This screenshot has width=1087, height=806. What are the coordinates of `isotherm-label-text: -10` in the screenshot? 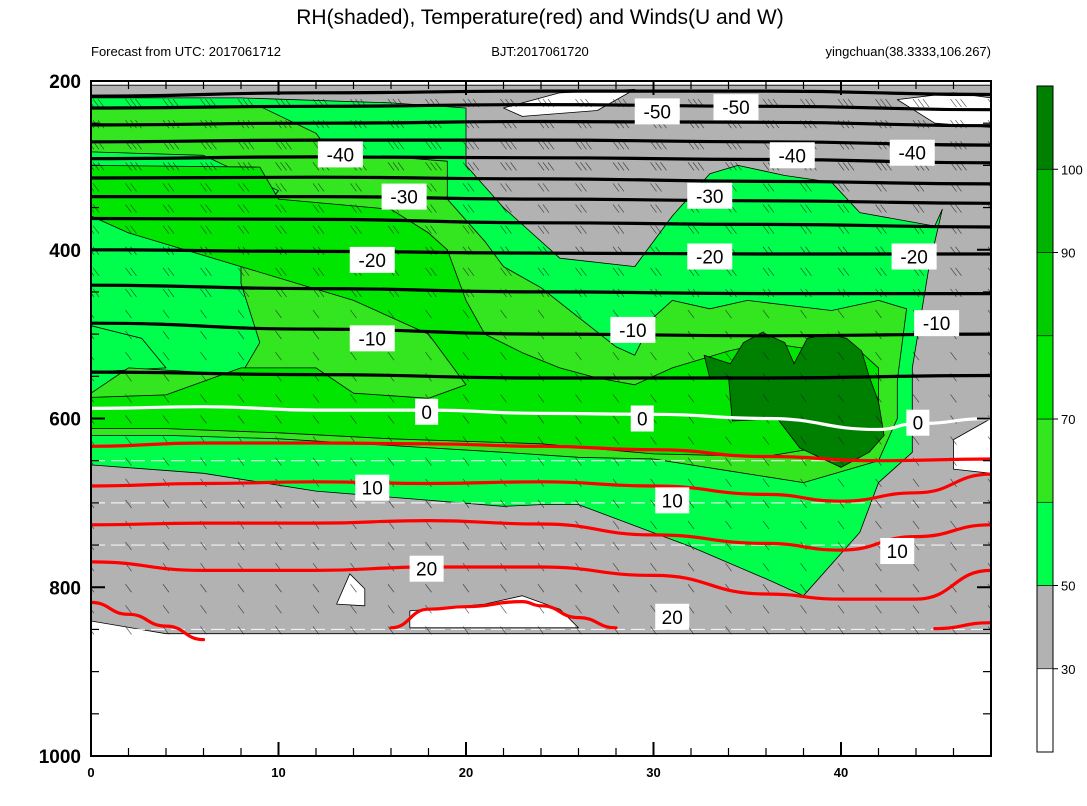 It's located at (372, 339).